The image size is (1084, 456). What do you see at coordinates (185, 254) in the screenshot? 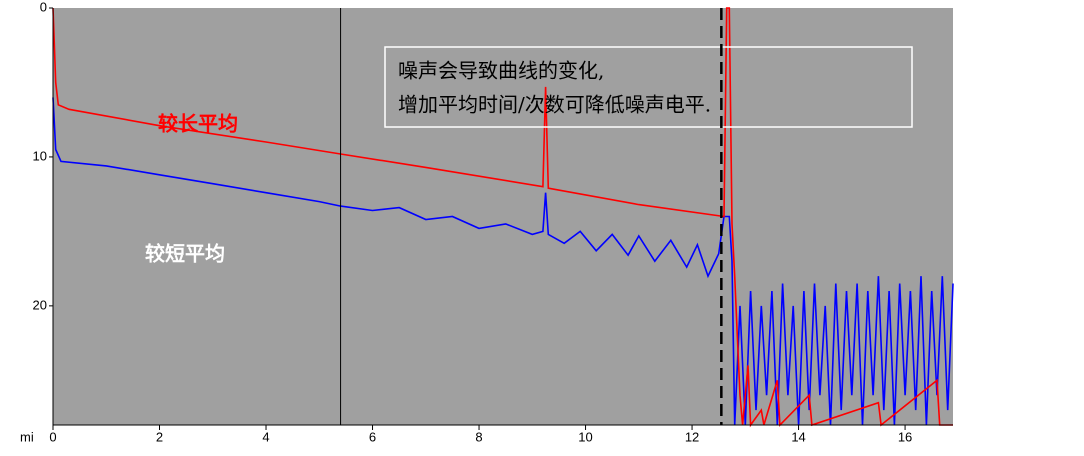
I see `series-label: 较短平均` at bounding box center [185, 254].